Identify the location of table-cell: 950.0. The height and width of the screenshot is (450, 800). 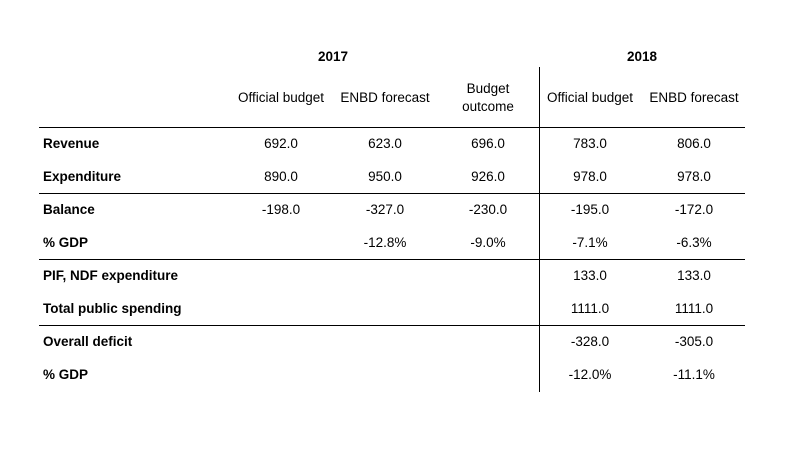
(385, 176).